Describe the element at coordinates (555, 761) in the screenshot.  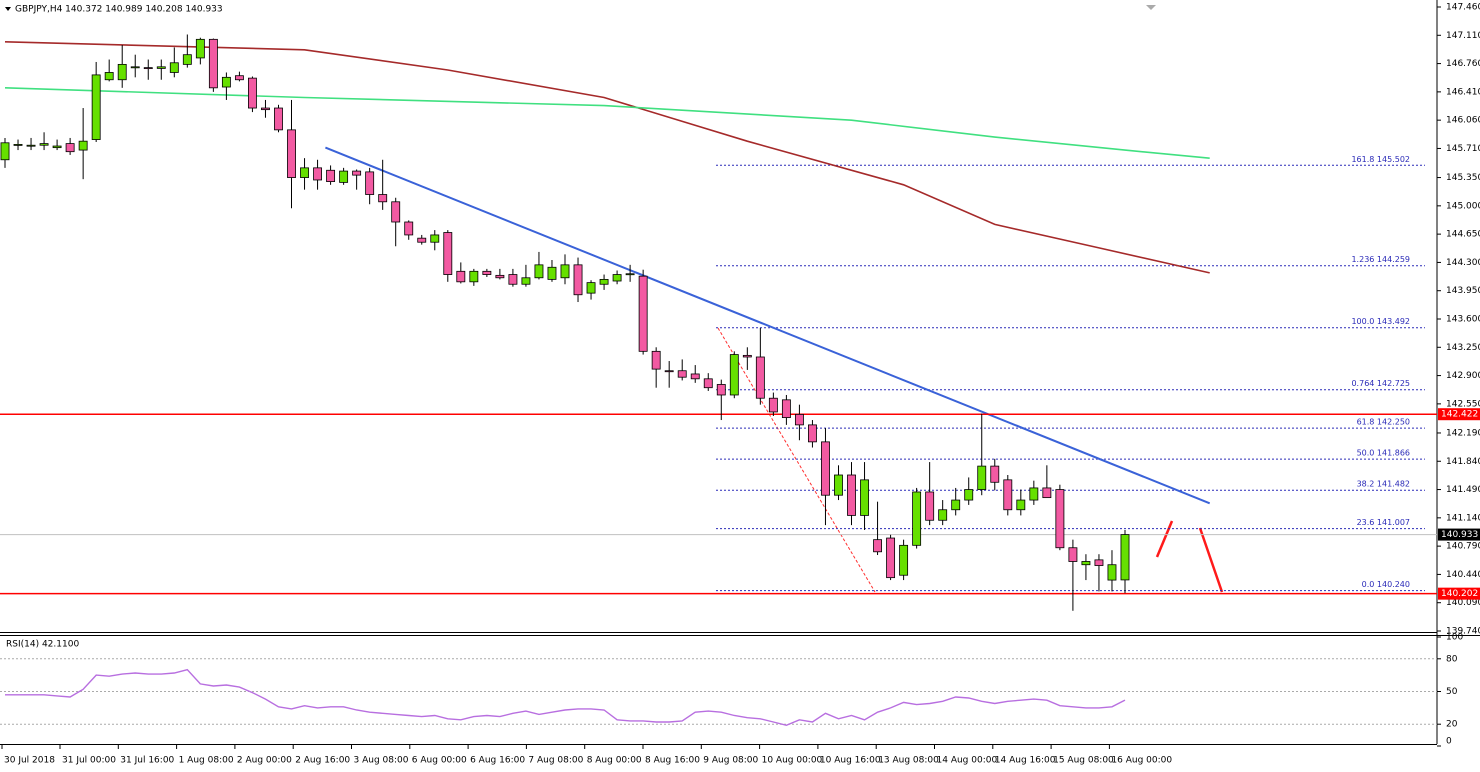
I see `x-tick-label: 7 Aug 08:00` at that location.